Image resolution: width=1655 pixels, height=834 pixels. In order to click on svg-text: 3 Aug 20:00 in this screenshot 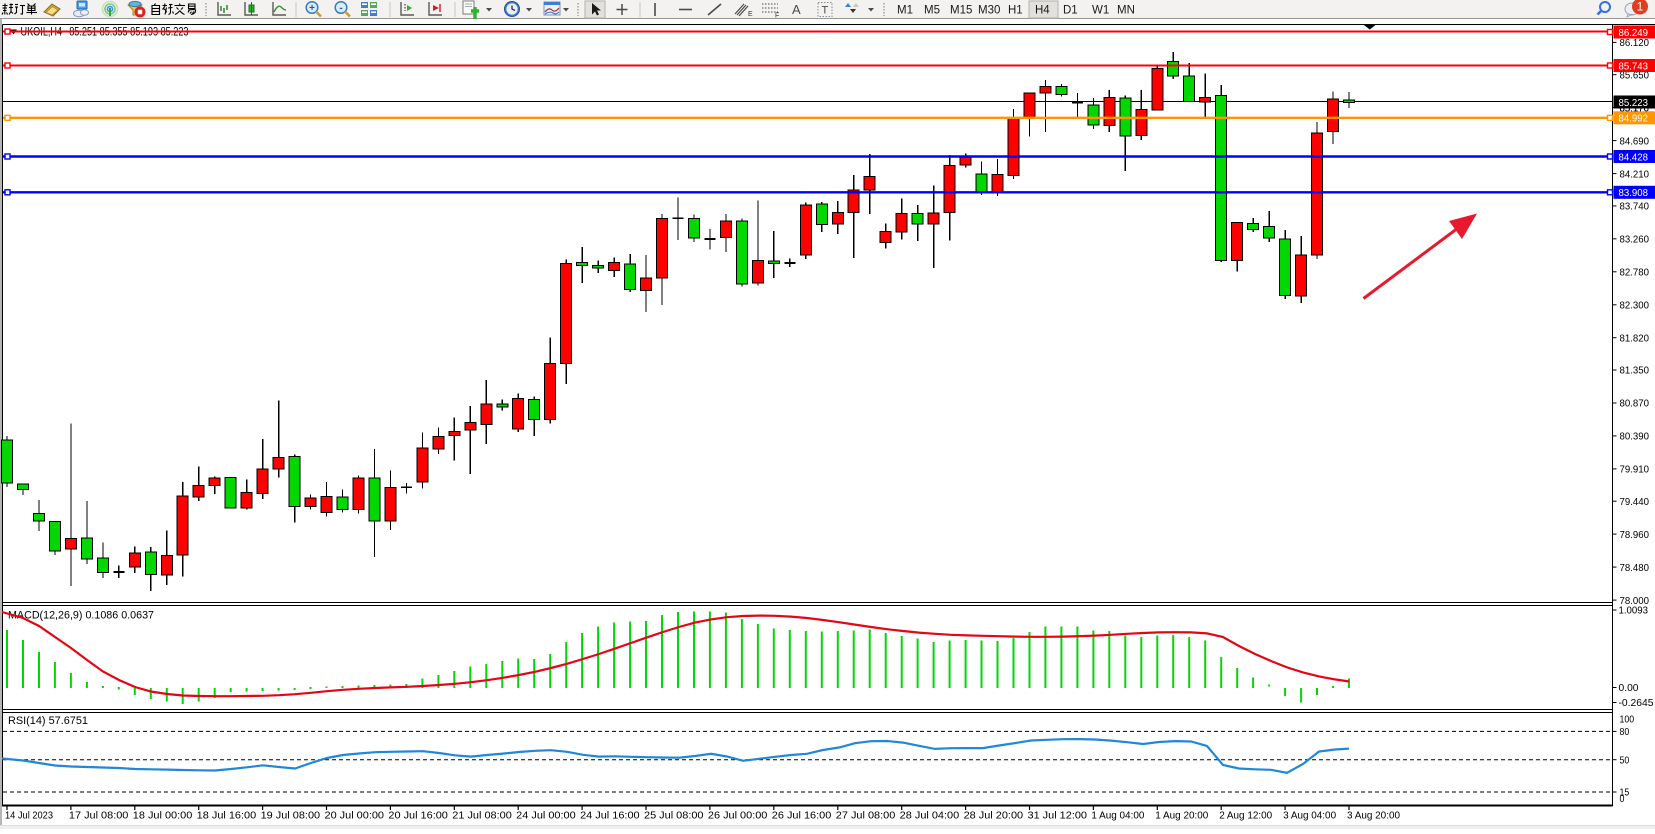, I will do `click(1373, 816)`.